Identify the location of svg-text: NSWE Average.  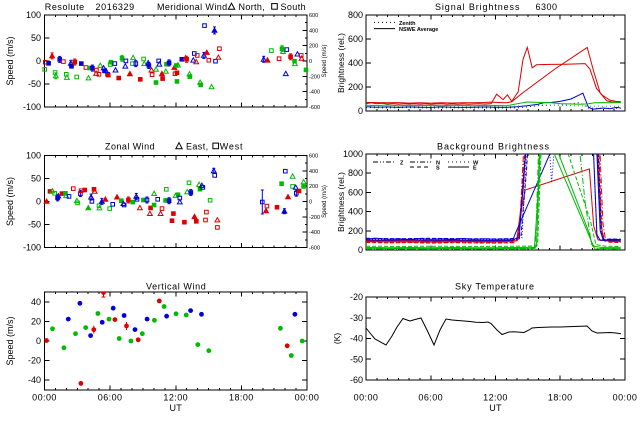
(418, 30).